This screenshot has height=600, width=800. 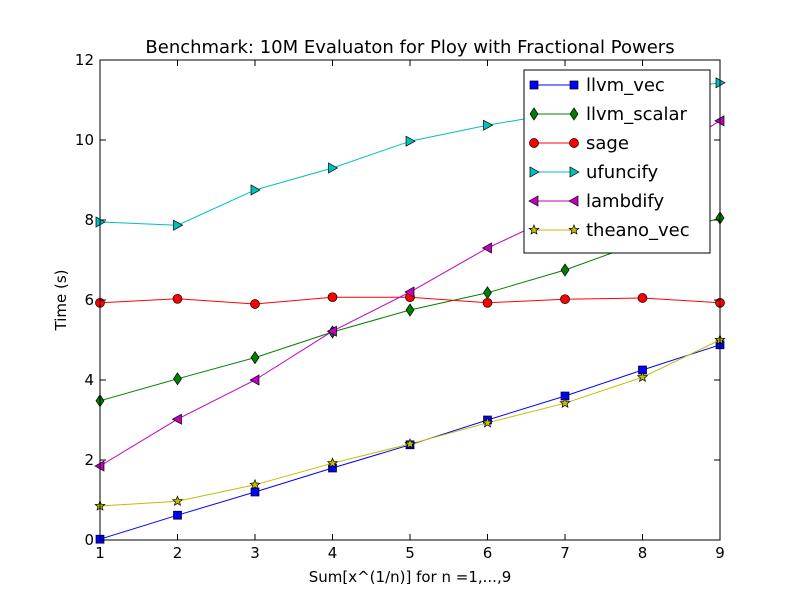 I want to click on legend-label: llvm_scalar, so click(x=637, y=114).